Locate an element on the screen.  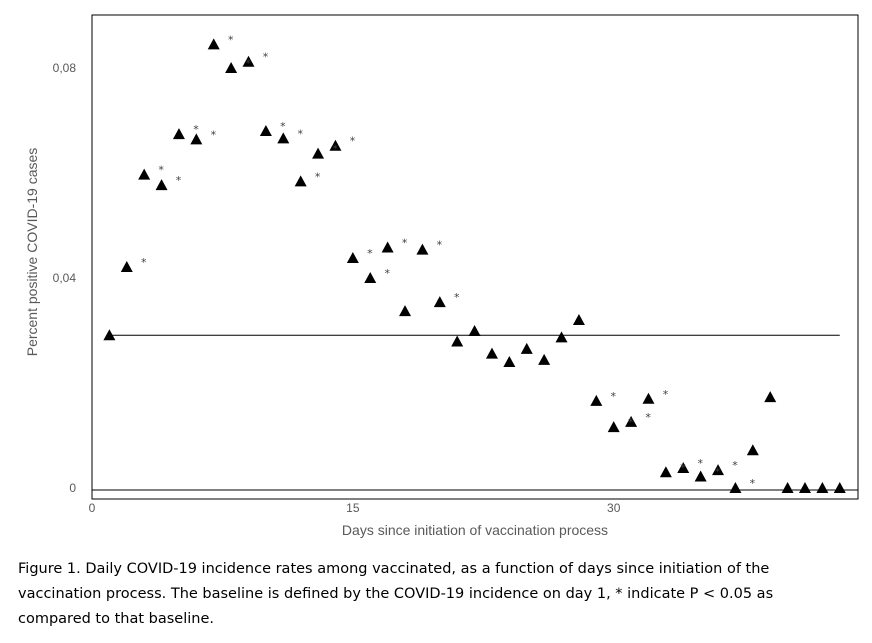
x-tick-label: 15 is located at coordinates (353, 508).